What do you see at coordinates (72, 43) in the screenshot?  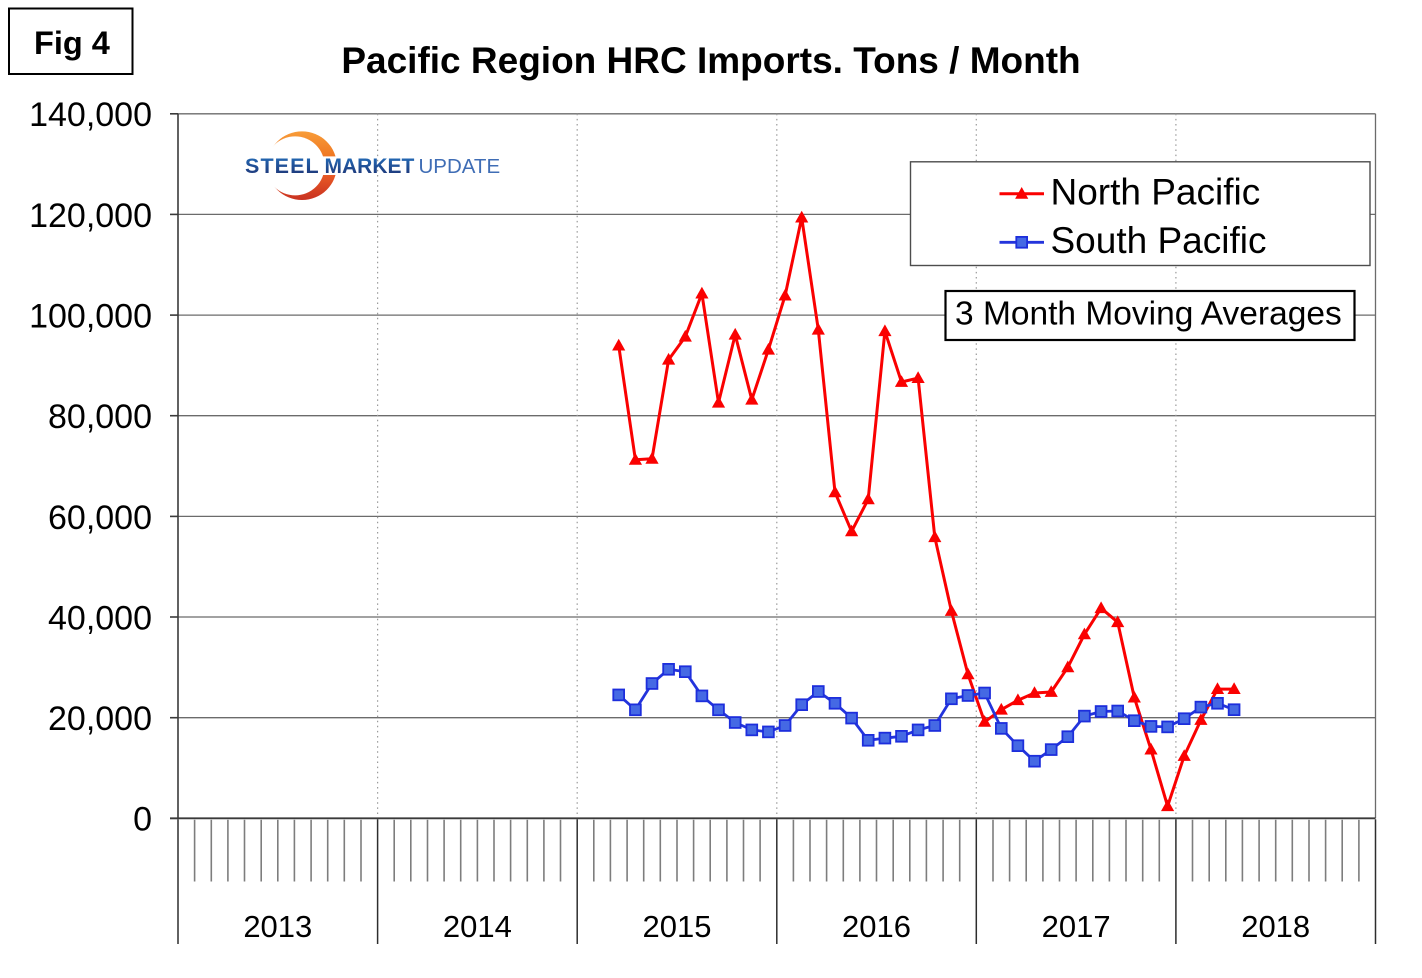 I see `svg-text: Fig 4` at bounding box center [72, 43].